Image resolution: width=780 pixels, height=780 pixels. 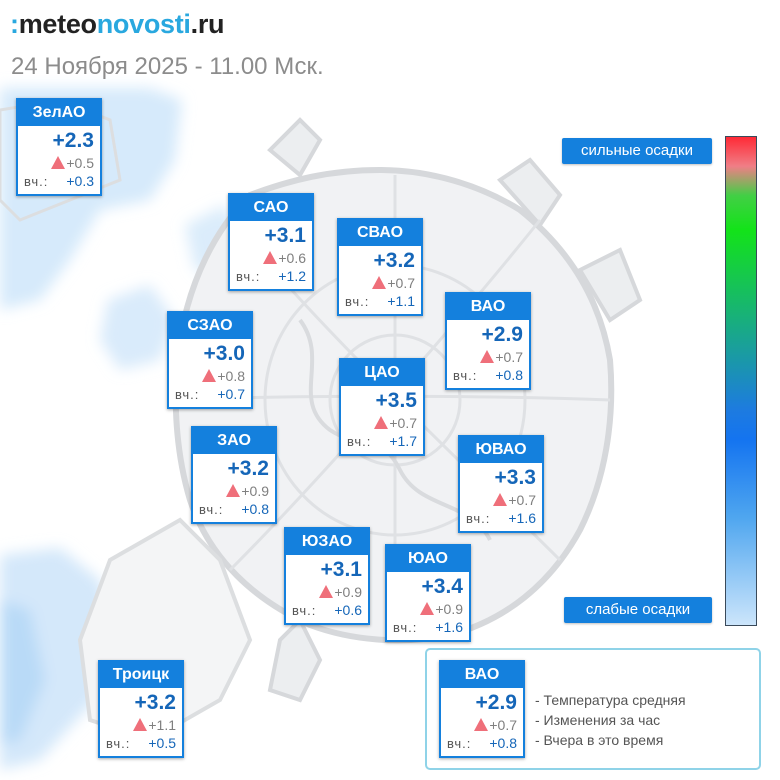 What do you see at coordinates (141, 743) in the screenshot?
I see `yesterday-row: вч.: +0.5` at bounding box center [141, 743].